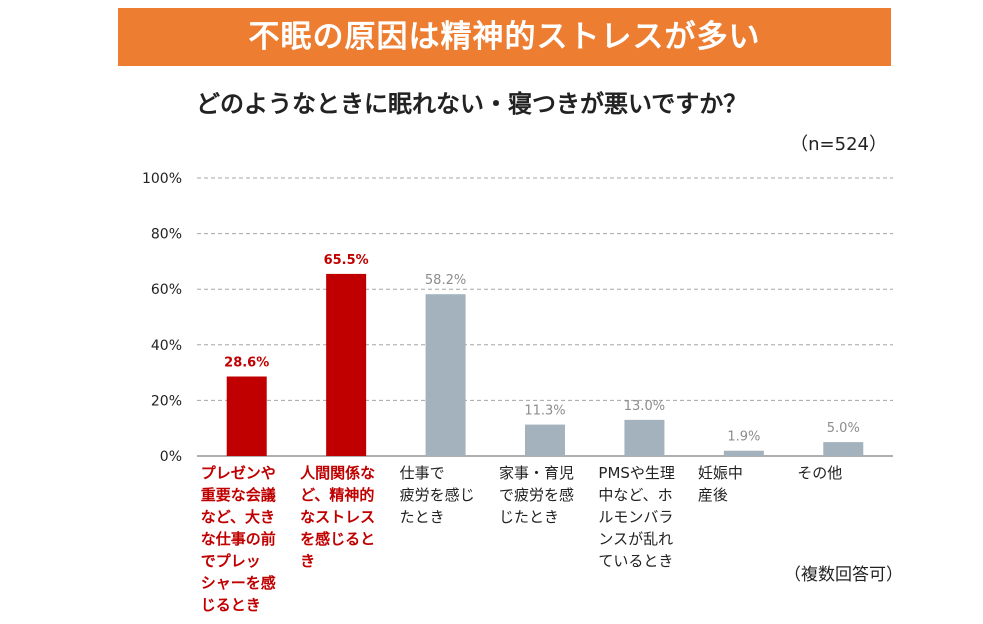 The height and width of the screenshot is (624, 983). What do you see at coordinates (422, 473) in the screenshot?
I see `category-label-line: 仕事で` at bounding box center [422, 473].